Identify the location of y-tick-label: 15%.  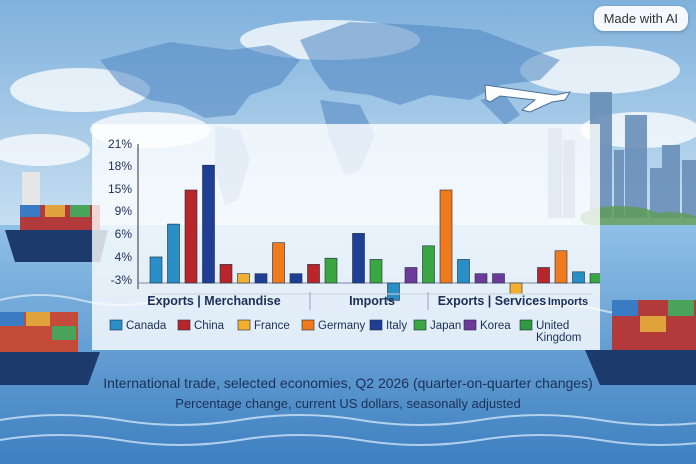
(120, 189).